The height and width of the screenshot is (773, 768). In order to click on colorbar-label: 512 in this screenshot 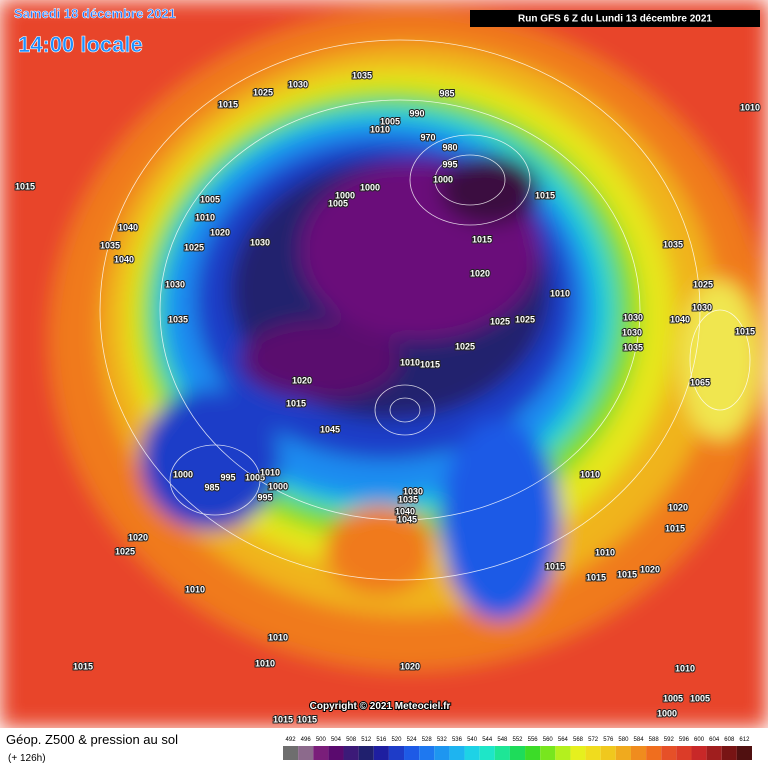, I will do `click(366, 740)`.